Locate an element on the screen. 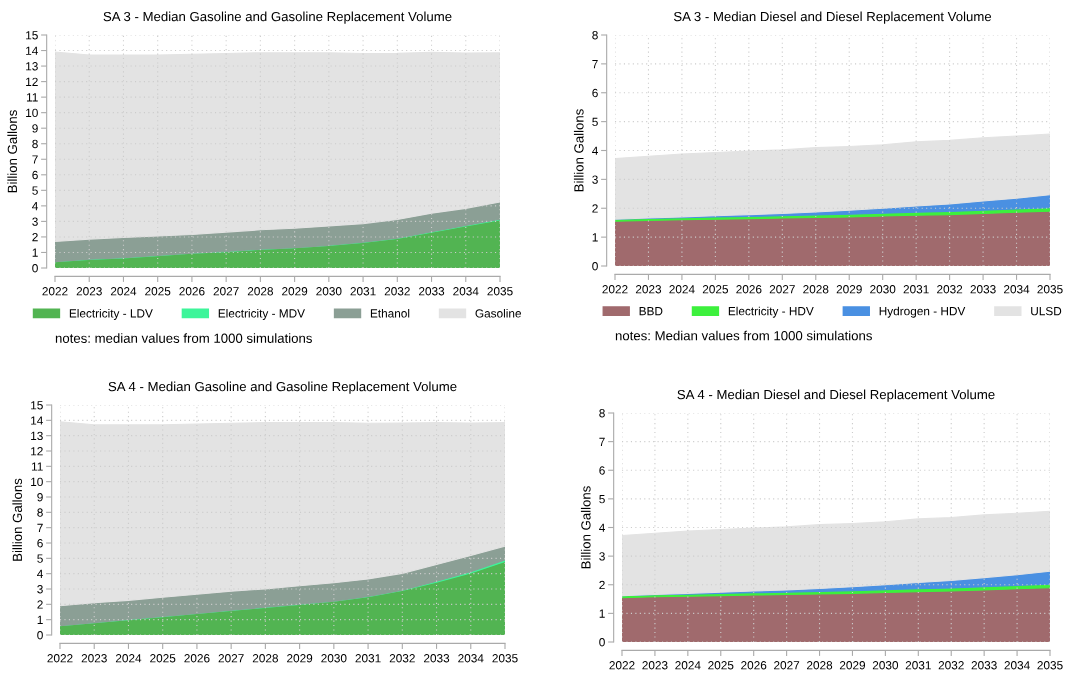 This screenshot has height=677, width=1081. y-tick-label: 9 is located at coordinates (35, 128).